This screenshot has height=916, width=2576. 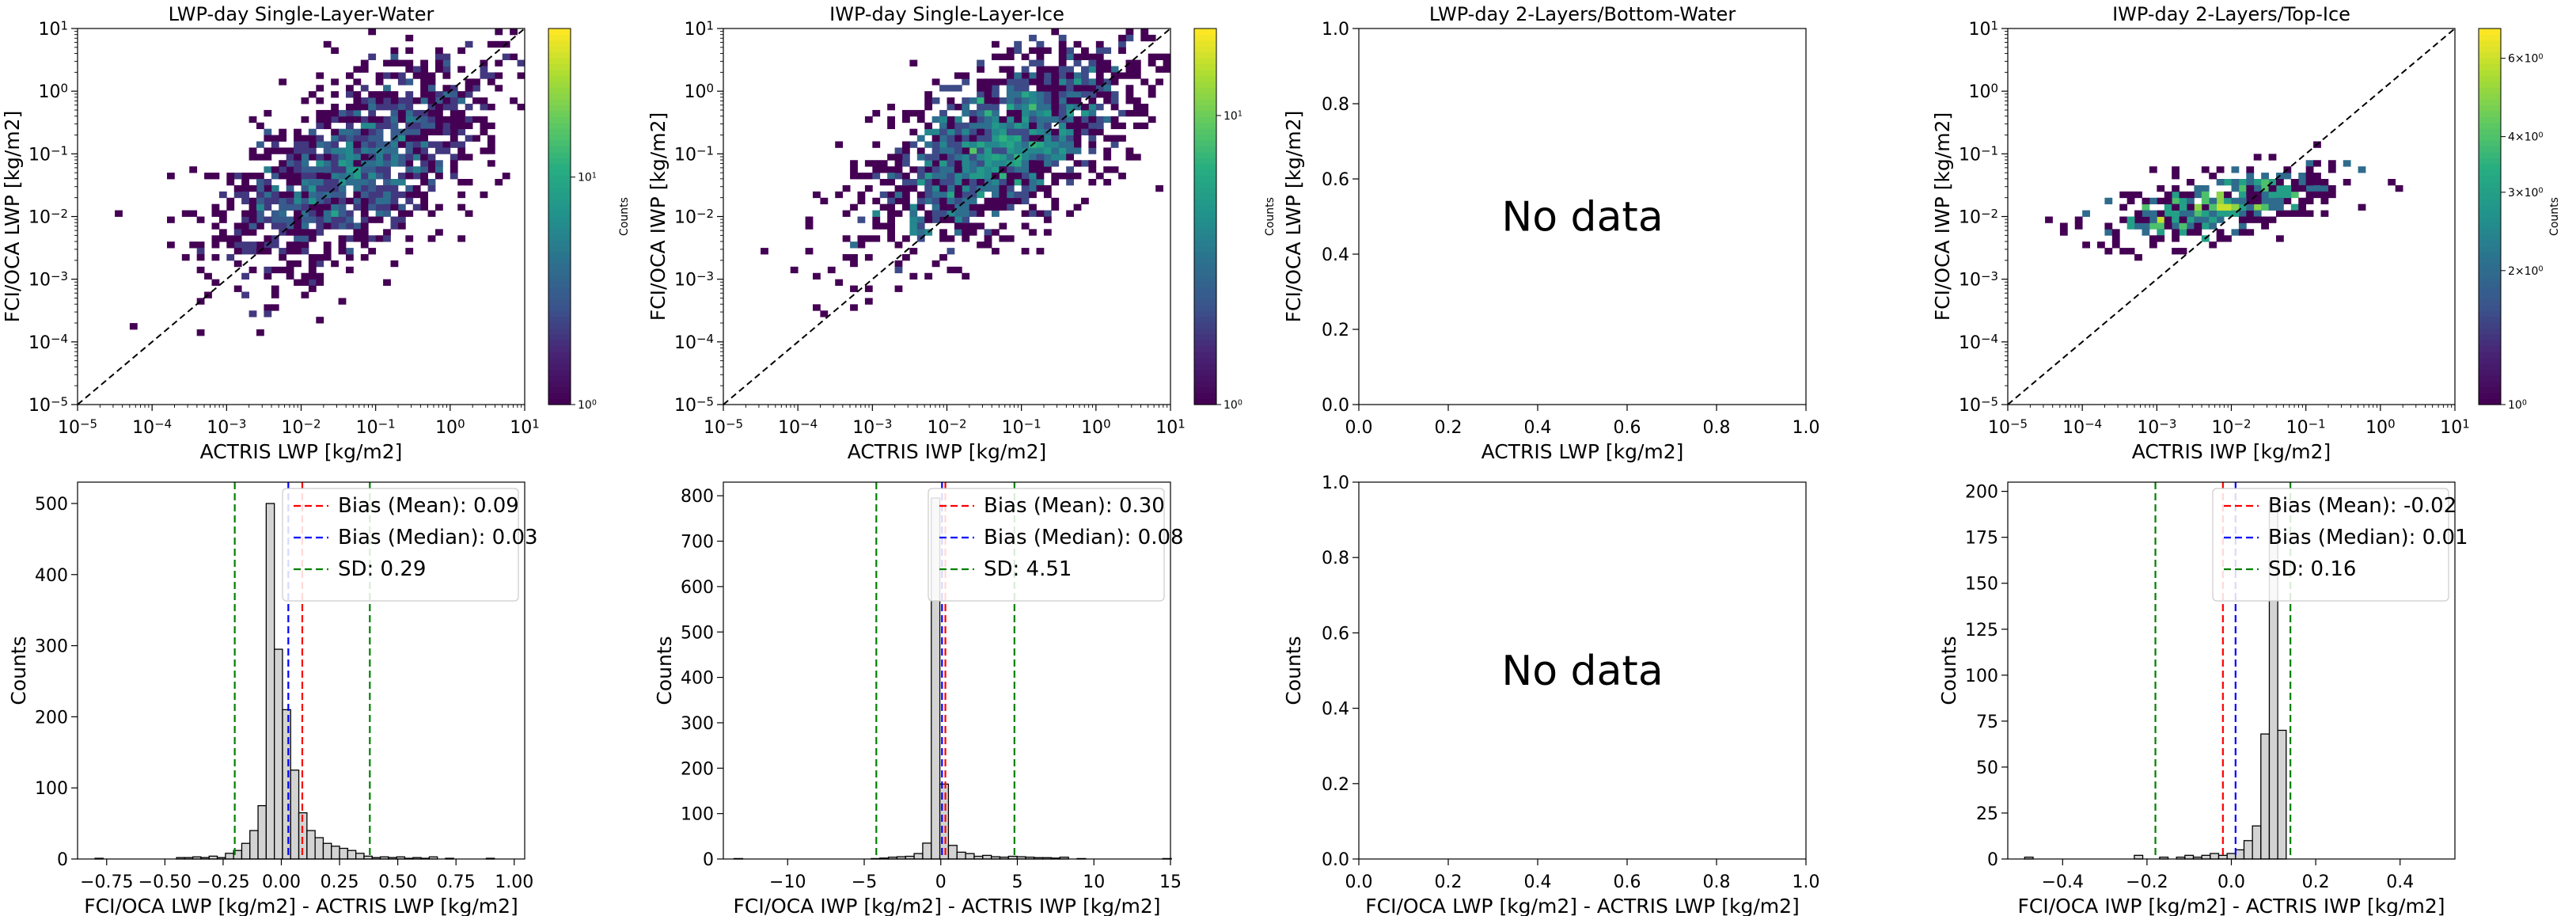 I want to click on x-tick-label: 0.4, so click(x=2400, y=882).